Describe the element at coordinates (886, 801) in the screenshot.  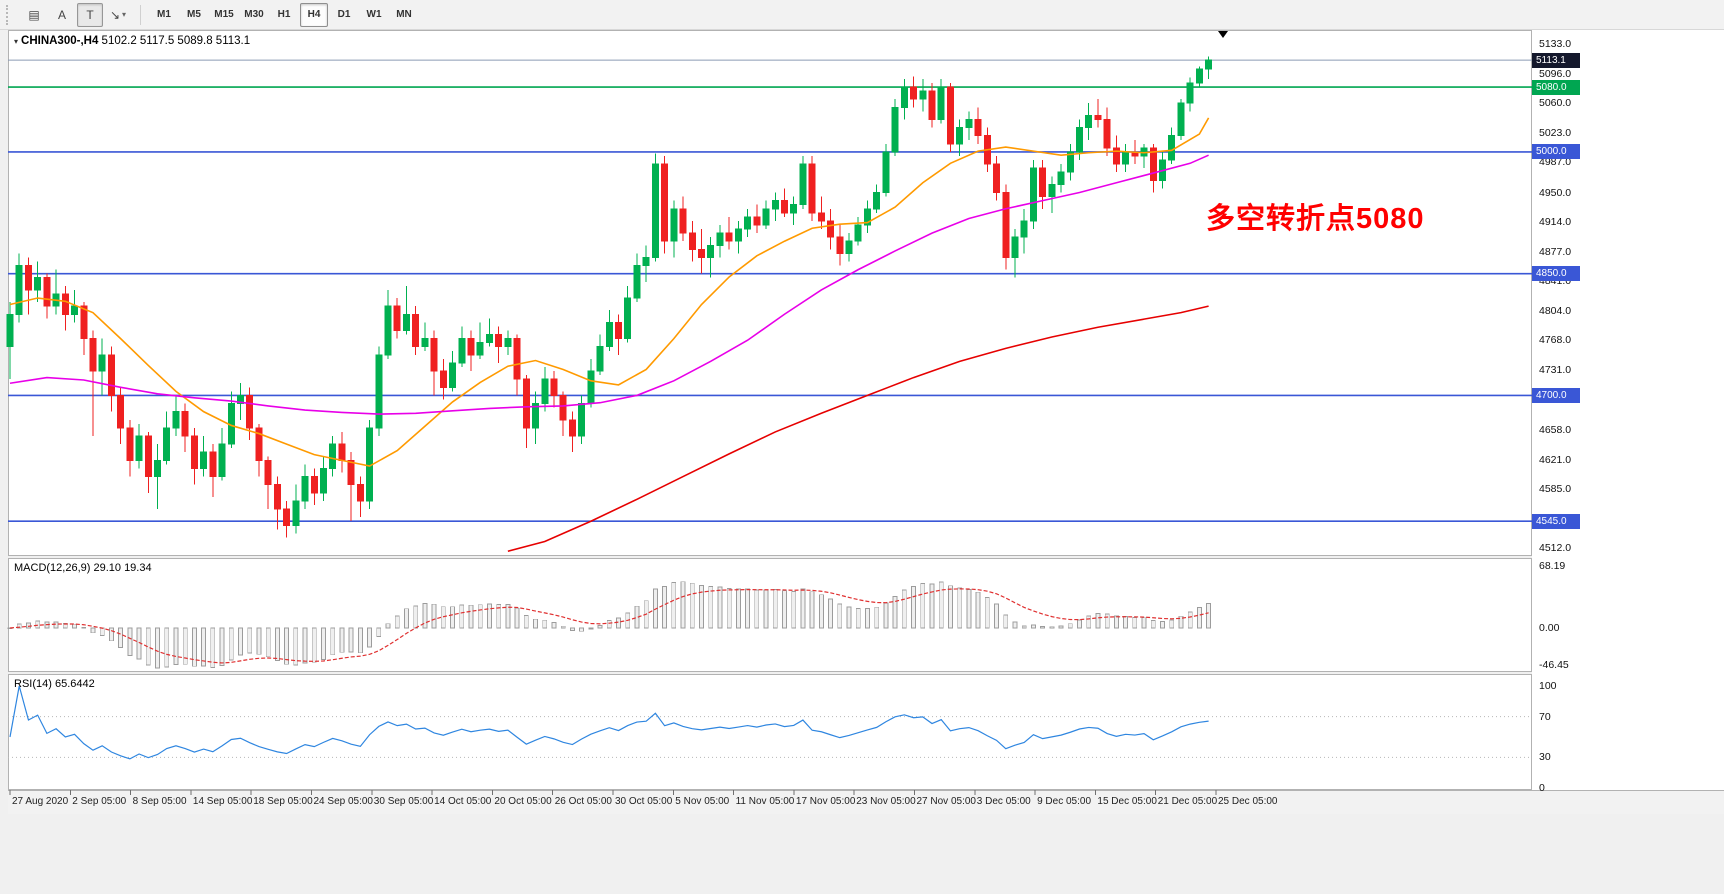
I see `date-label: 23 Nov 05:00` at that location.